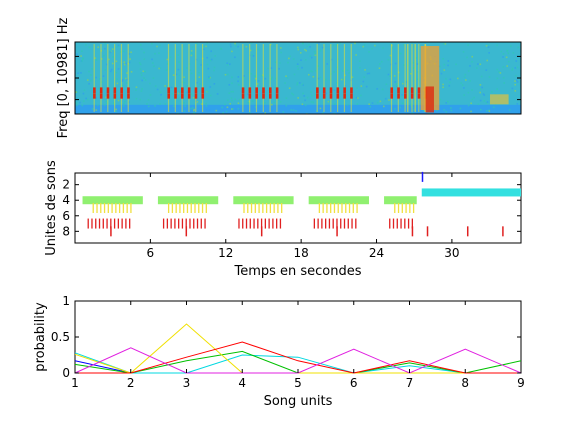  Describe the element at coordinates (301, 204) in the screenshot. I see `units-marks` at that location.